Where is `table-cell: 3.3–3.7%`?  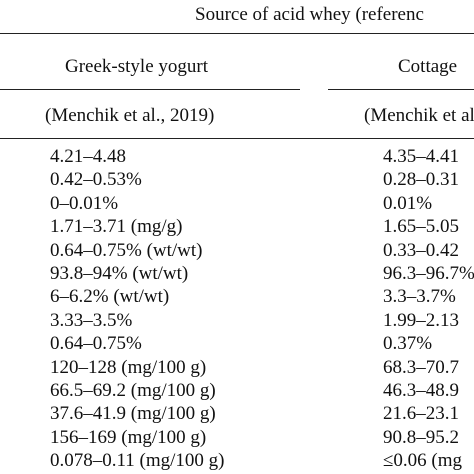
table-cell: 3.3–3.7% is located at coordinates (419, 297).